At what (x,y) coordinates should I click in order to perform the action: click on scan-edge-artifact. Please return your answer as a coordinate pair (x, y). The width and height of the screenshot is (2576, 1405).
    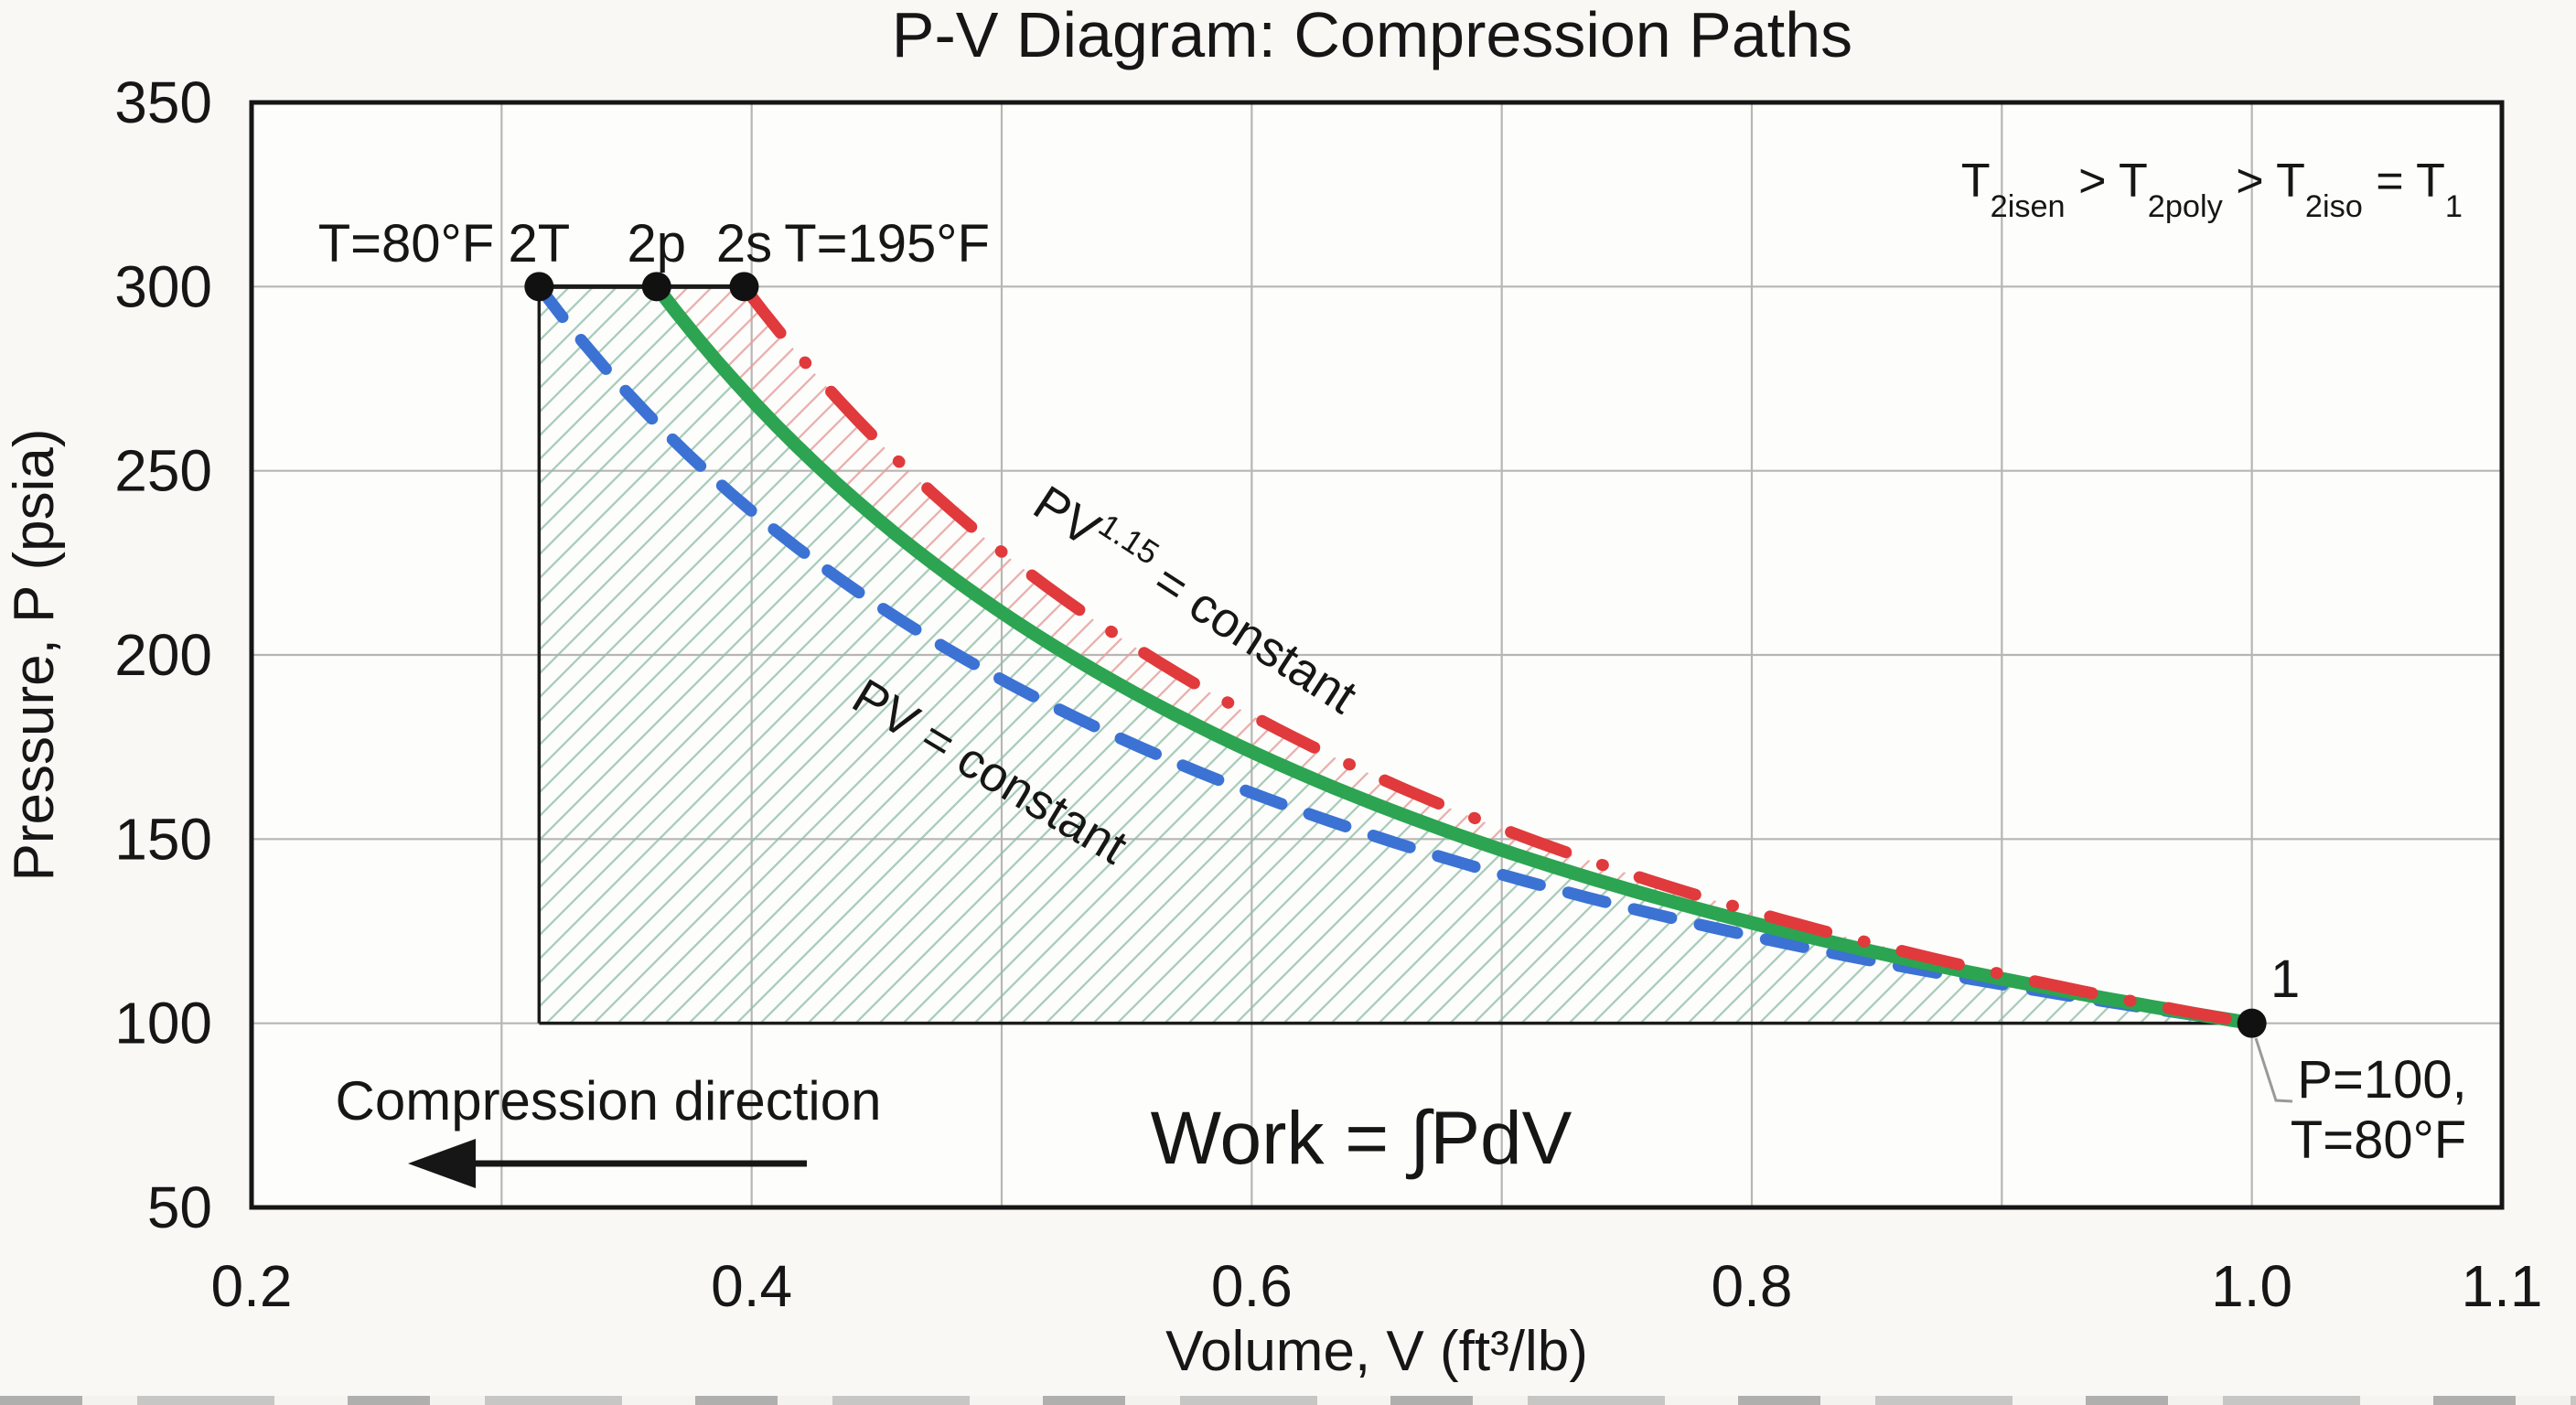
    Looking at the image, I should click on (1288, 1400).